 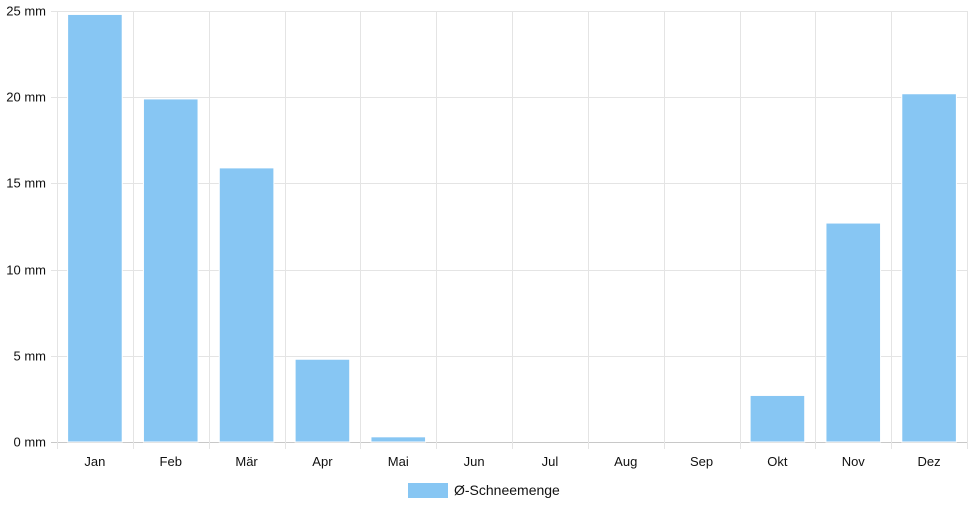 What do you see at coordinates (170, 270) in the screenshot?
I see `bar-feb` at bounding box center [170, 270].